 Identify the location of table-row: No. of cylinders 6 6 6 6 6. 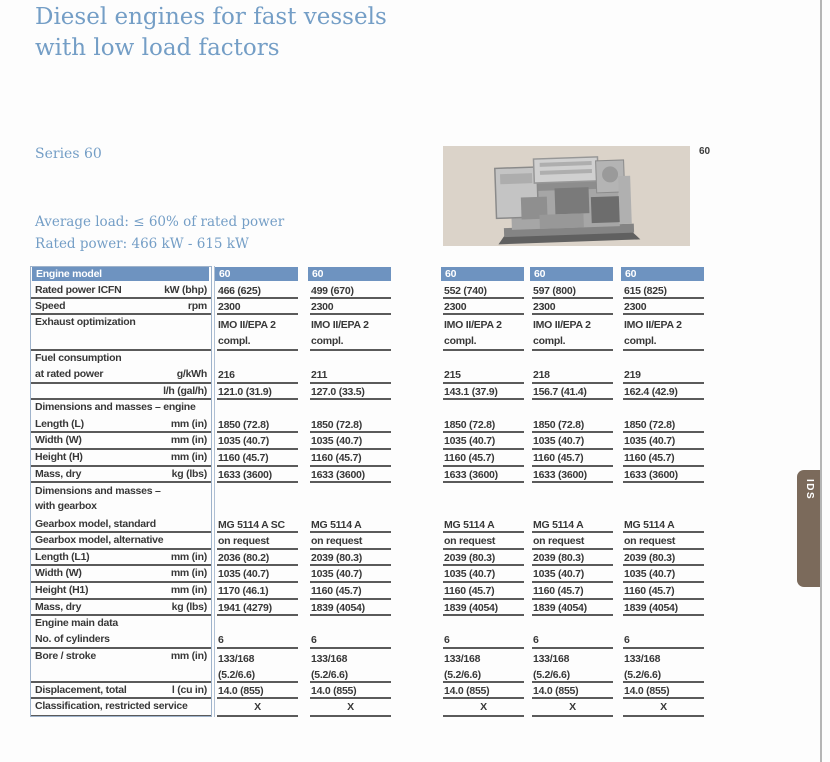
(371, 640).